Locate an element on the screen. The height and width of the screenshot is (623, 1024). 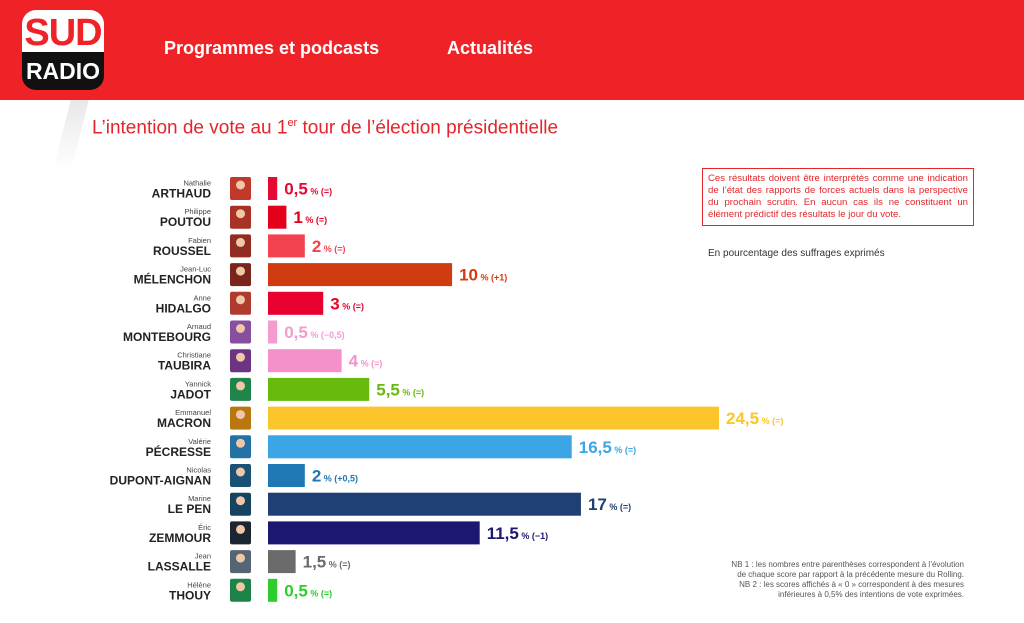
nav-actualites: Actualités is located at coordinates (490, 48).